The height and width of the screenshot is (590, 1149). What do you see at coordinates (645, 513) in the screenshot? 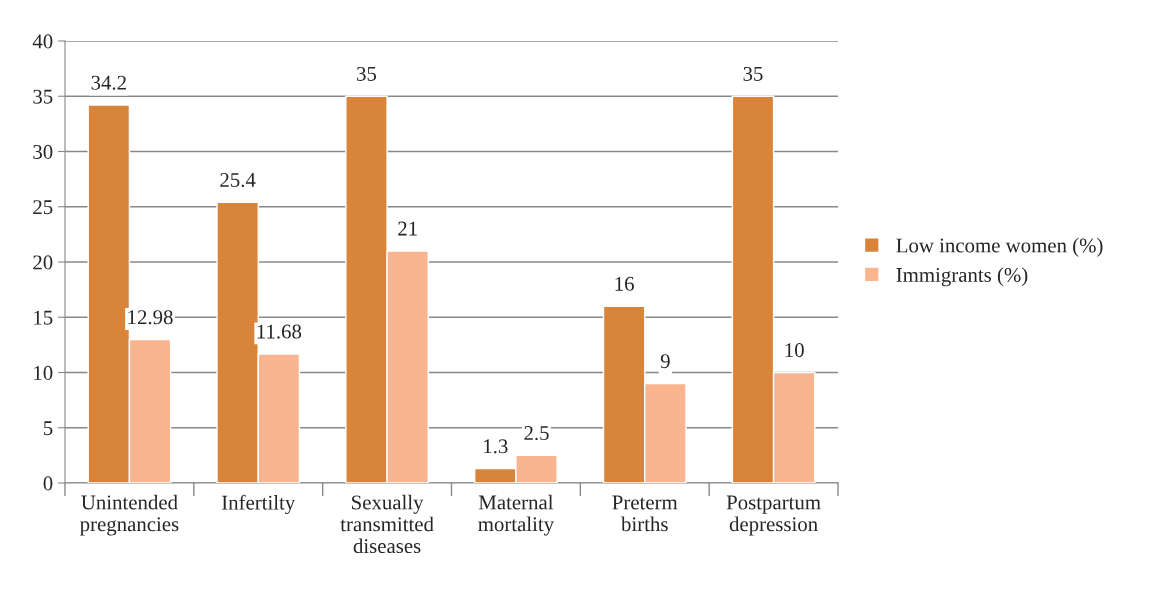
I see `x-tick-label: Preterm births` at bounding box center [645, 513].